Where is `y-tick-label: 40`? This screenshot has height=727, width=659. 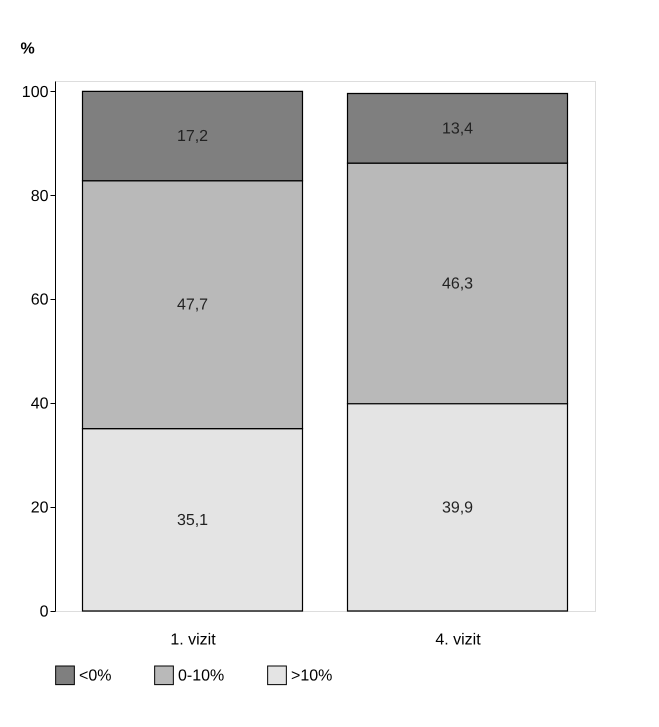
y-tick-label: 40 is located at coordinates (39, 404).